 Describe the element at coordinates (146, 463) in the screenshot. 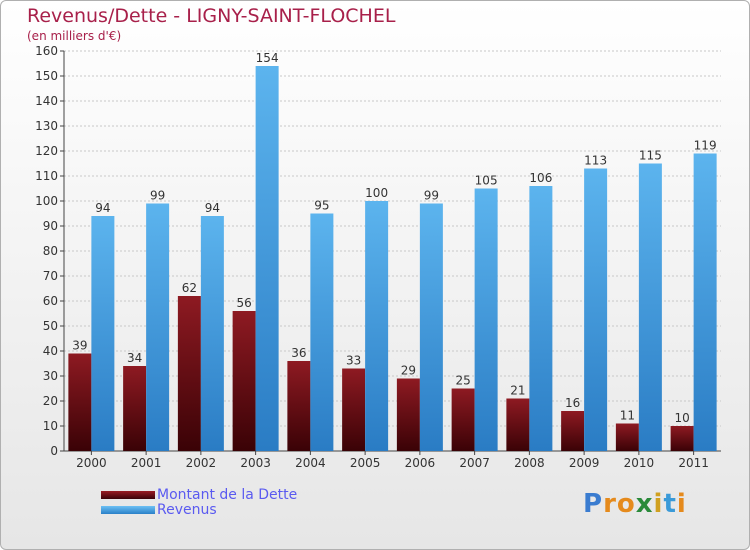

I see `xtick-label-2001: 2001` at that location.